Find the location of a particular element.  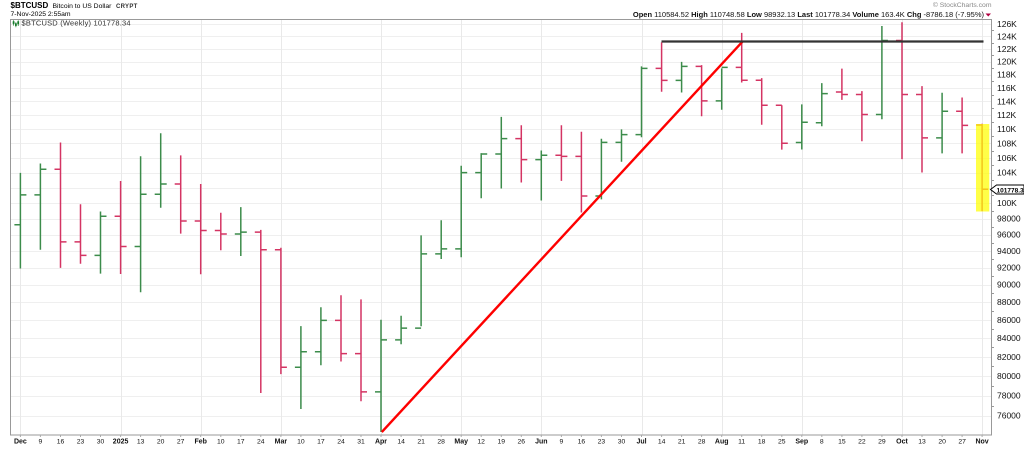

svg-text: 19 is located at coordinates (502, 442).